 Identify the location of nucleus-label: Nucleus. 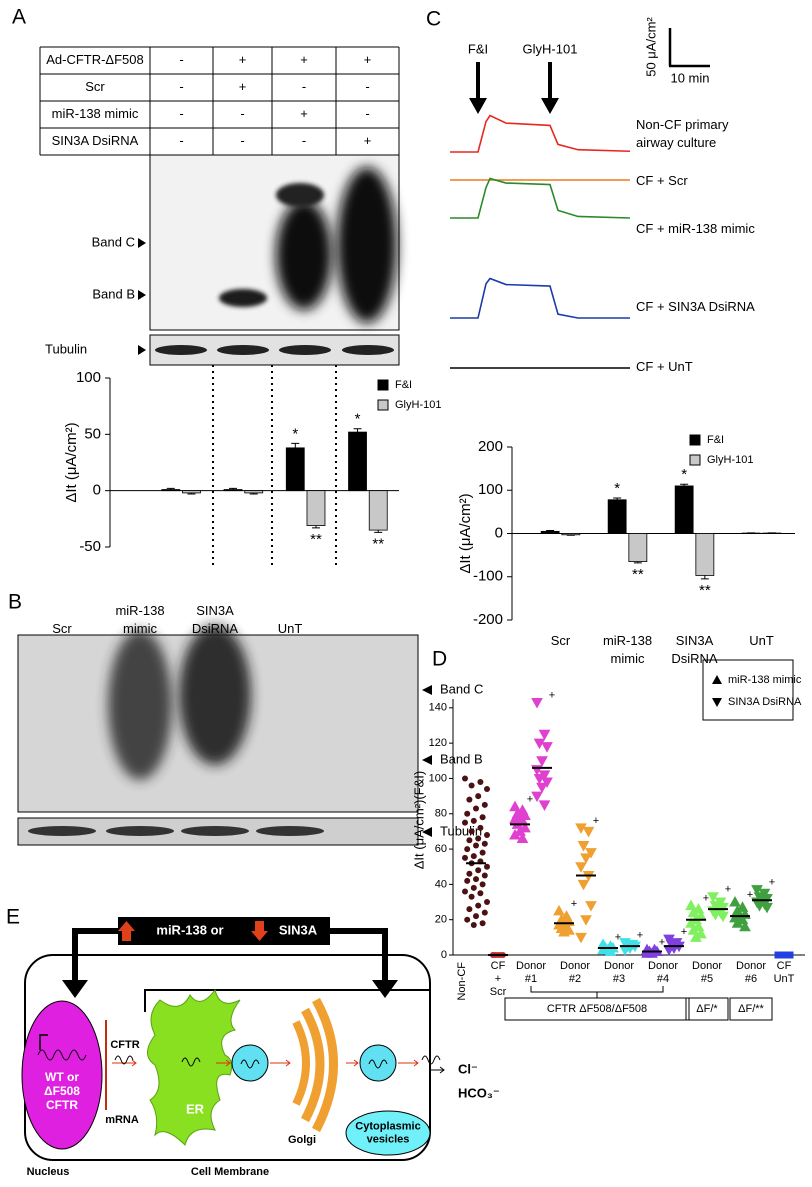
(48, 1172).